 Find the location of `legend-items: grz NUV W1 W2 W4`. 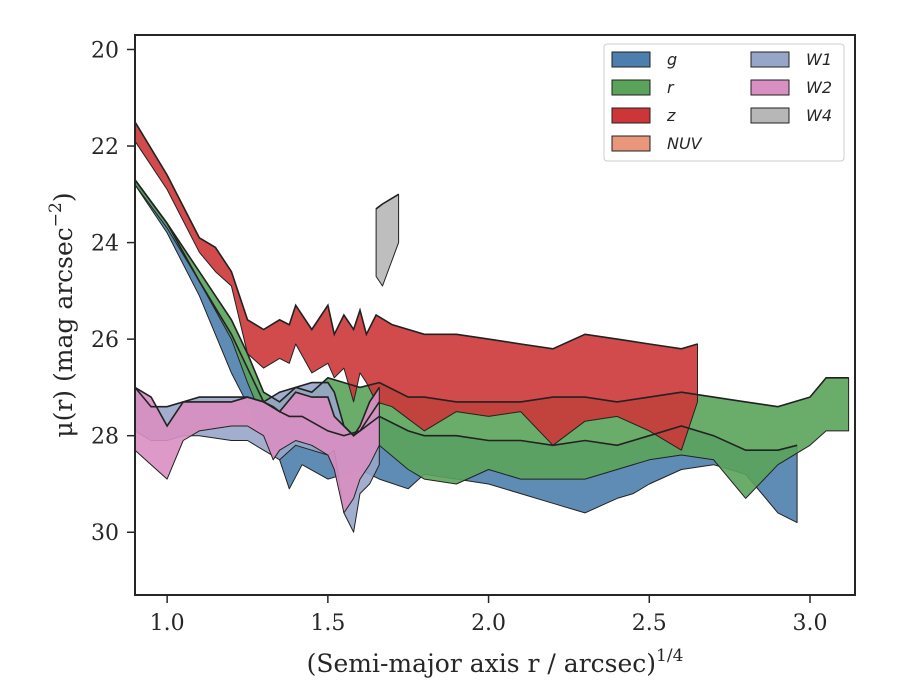

legend-items: grz NUV W1 W2 W4 is located at coordinates (721, 101).